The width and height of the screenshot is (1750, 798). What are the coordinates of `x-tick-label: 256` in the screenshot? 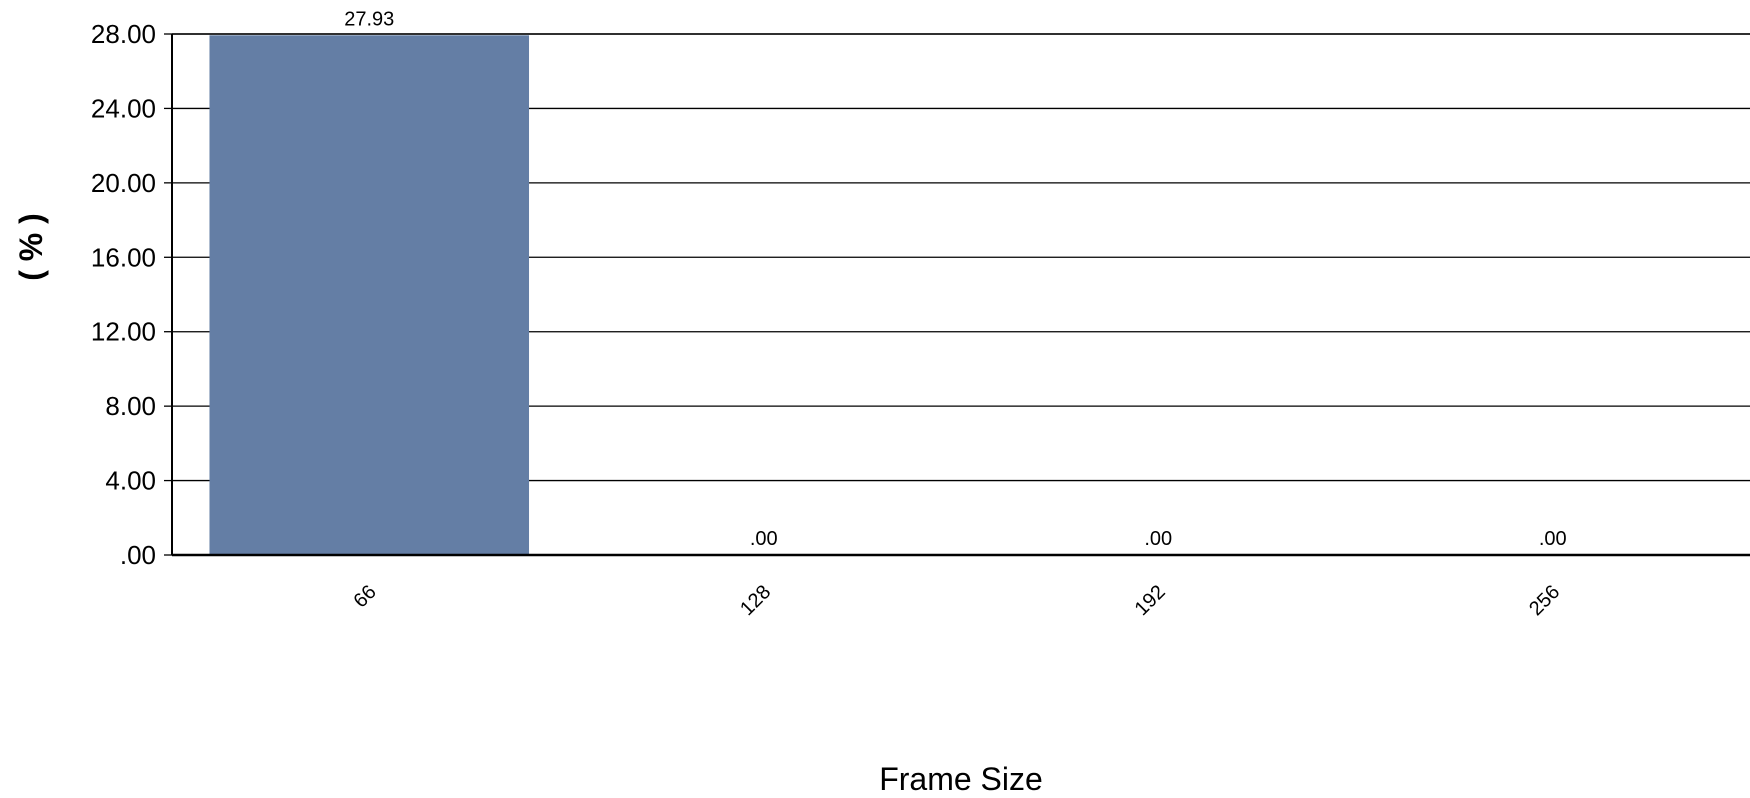 It's located at (1544, 600).